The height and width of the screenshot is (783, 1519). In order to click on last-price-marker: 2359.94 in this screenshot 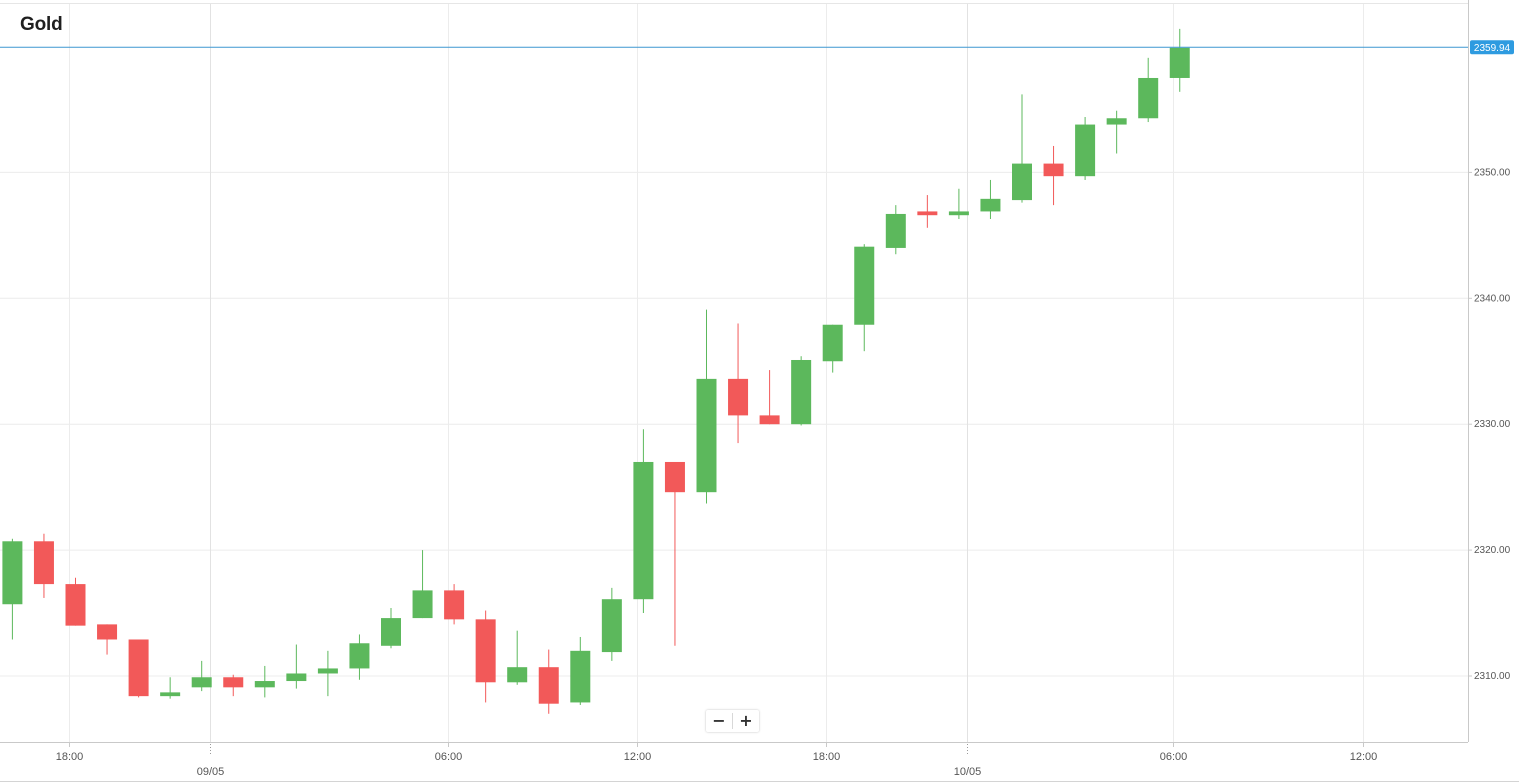, I will do `click(757, 47)`.